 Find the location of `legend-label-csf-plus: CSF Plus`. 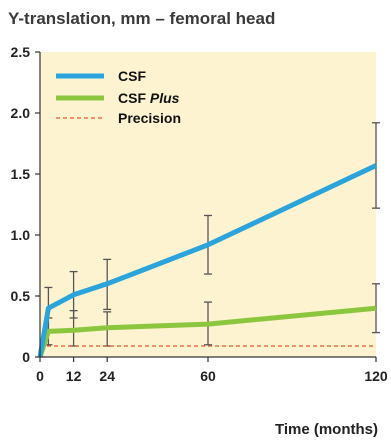

legend-label-csf-plus: CSF Plus is located at coordinates (149, 98).